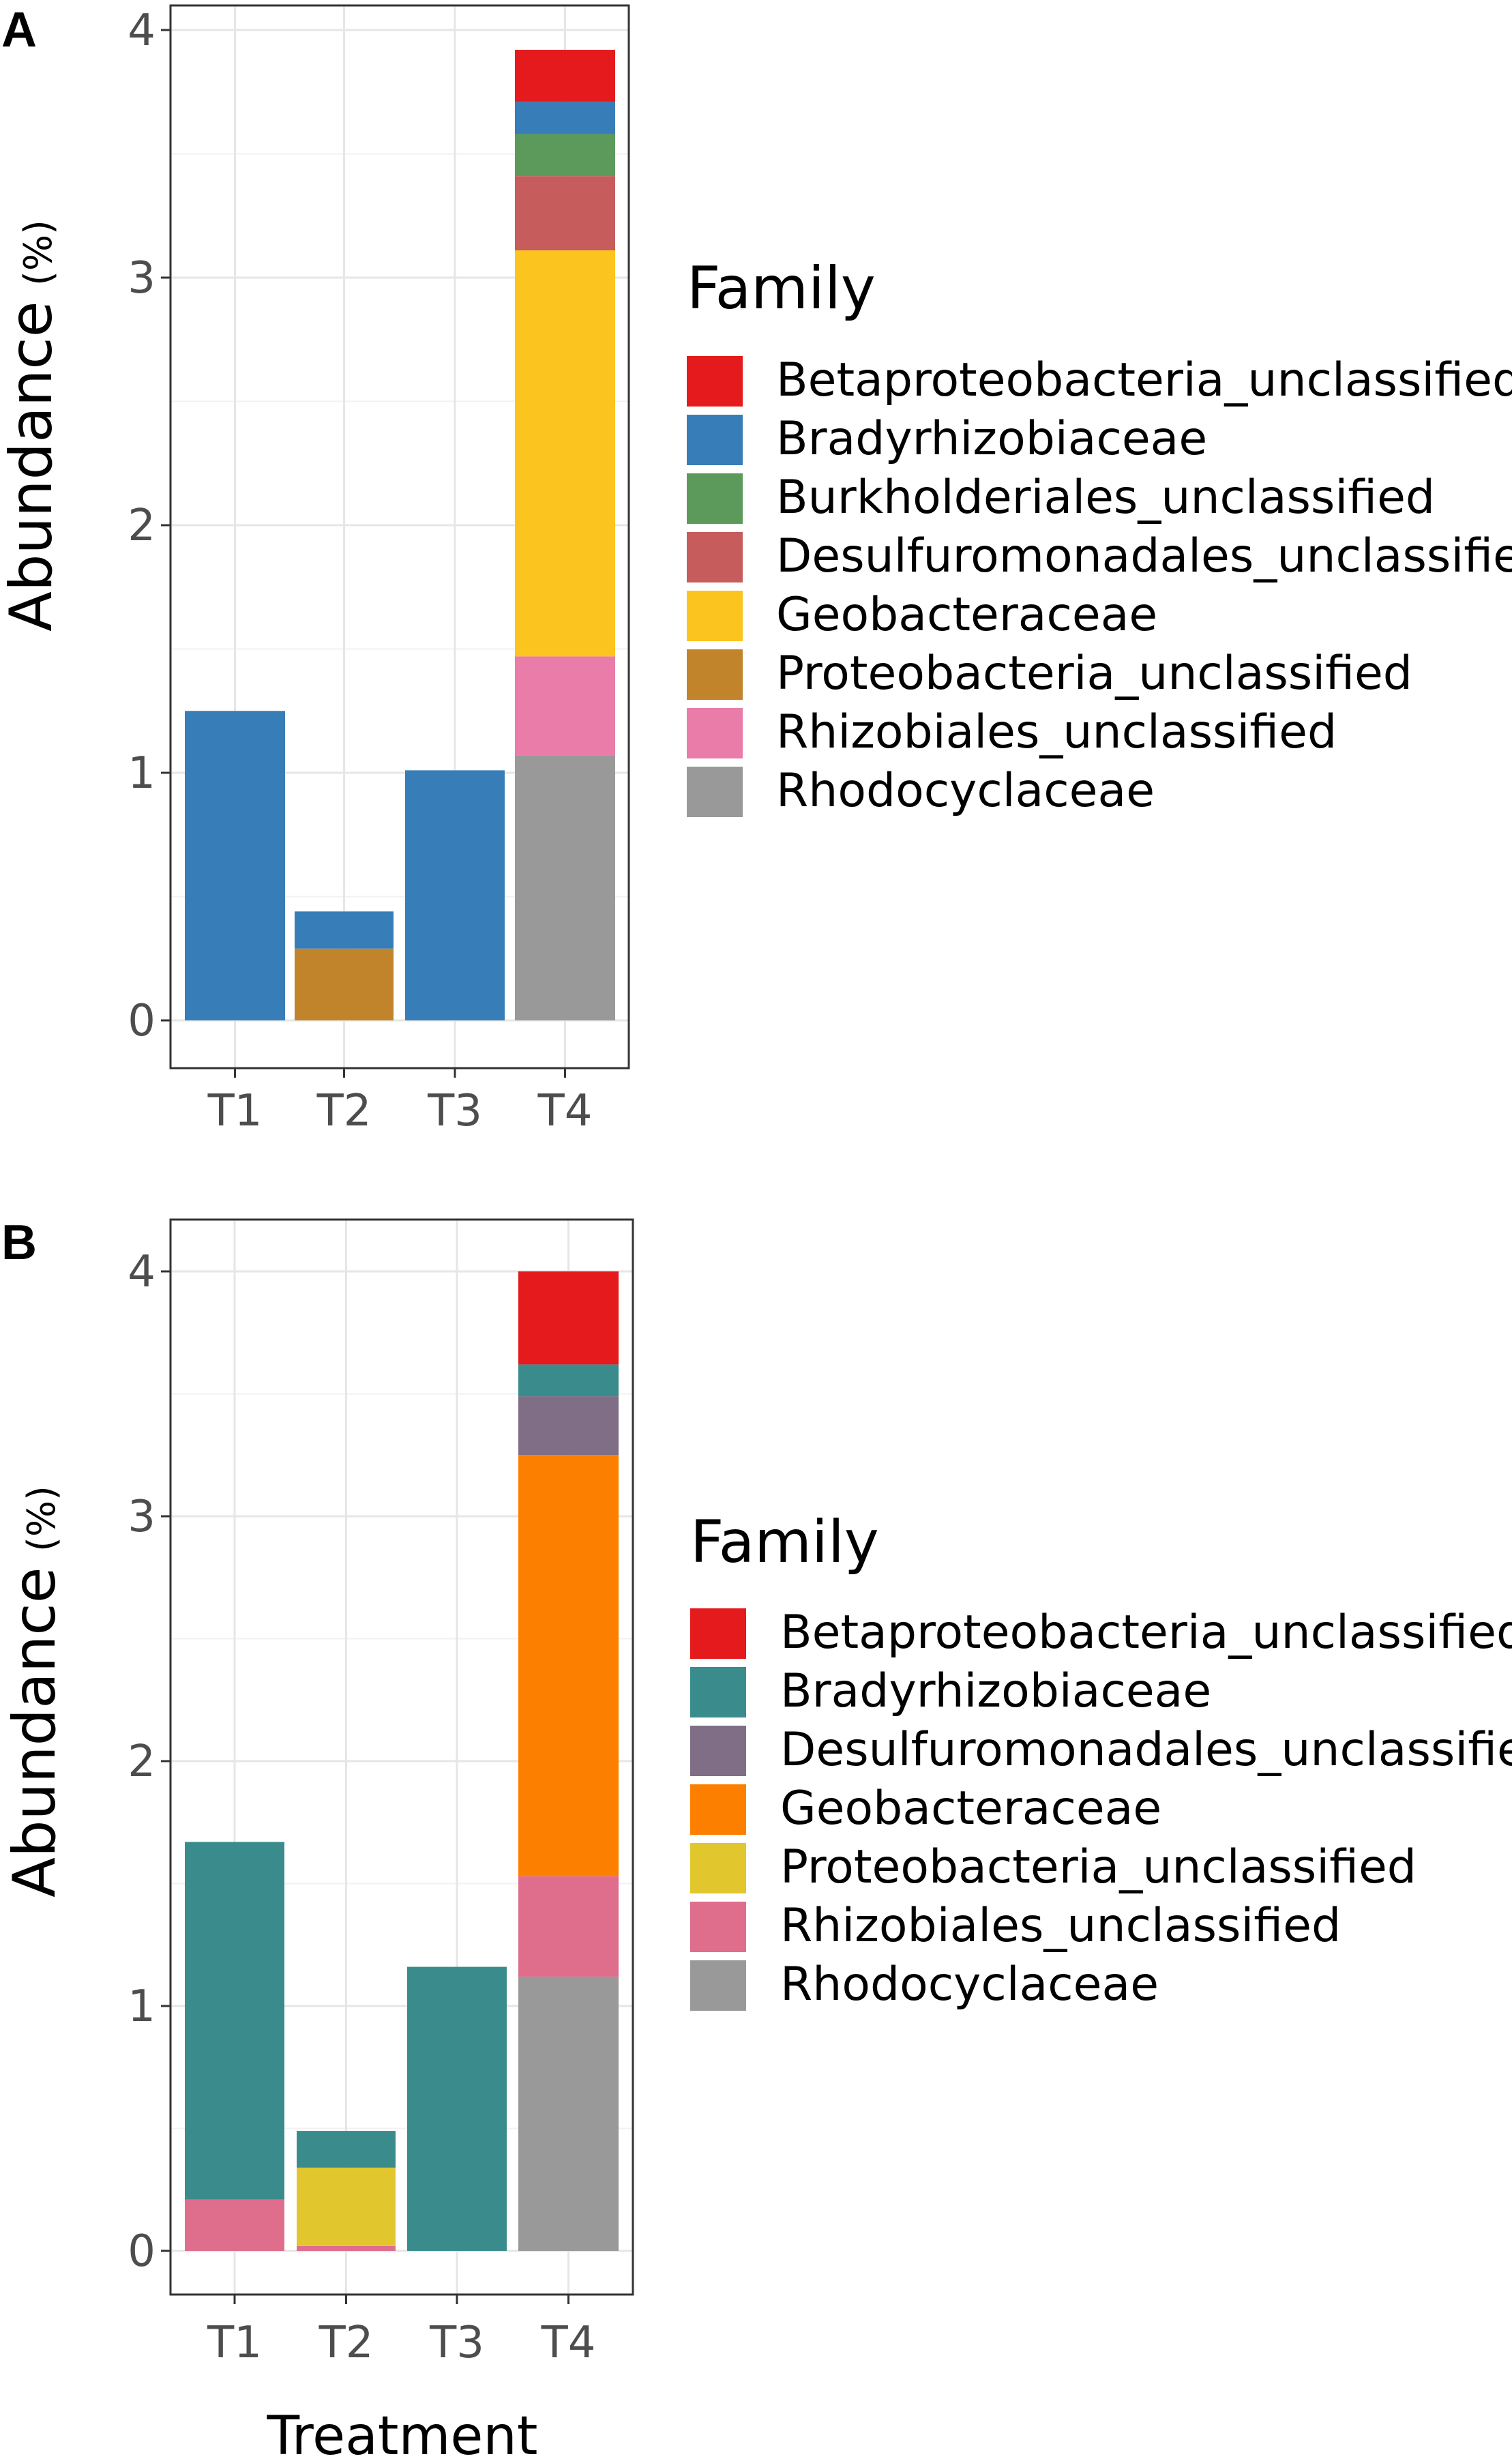 This screenshot has width=1512, height=2463. Describe the element at coordinates (401, 2331) in the screenshot. I see `x-axis-b: T1 T2 T3 T4` at that location.